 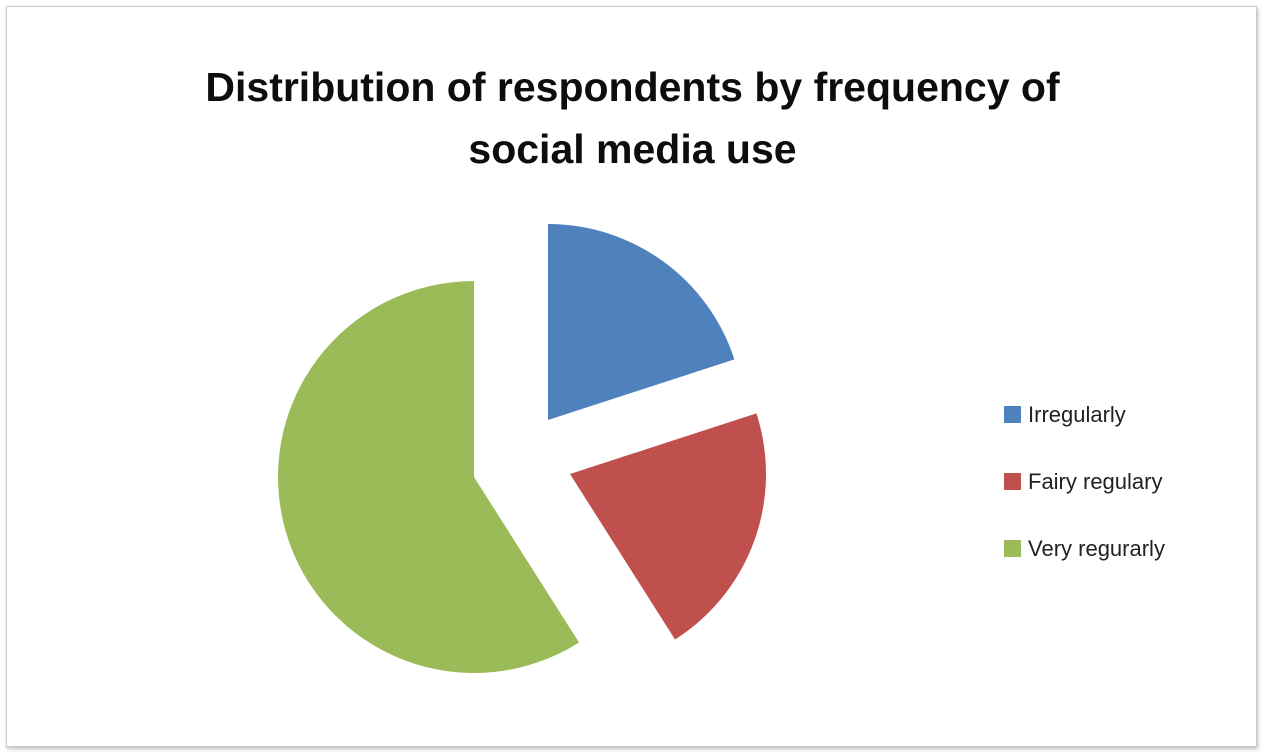 What do you see at coordinates (668, 526) in the screenshot?
I see `pie-slice-fairy-regulary` at bounding box center [668, 526].